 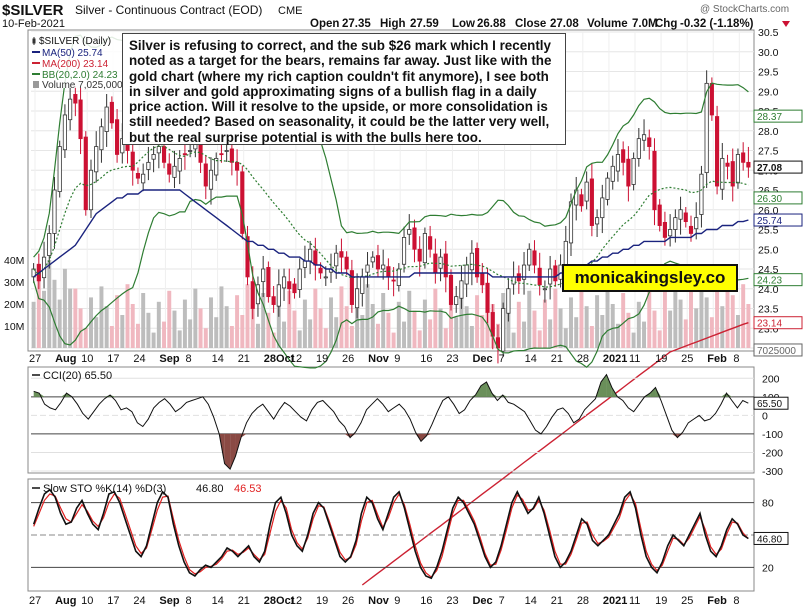 What do you see at coordinates (65, 359) in the screenshot?
I see `date-tick-label: Aug` at bounding box center [65, 359].